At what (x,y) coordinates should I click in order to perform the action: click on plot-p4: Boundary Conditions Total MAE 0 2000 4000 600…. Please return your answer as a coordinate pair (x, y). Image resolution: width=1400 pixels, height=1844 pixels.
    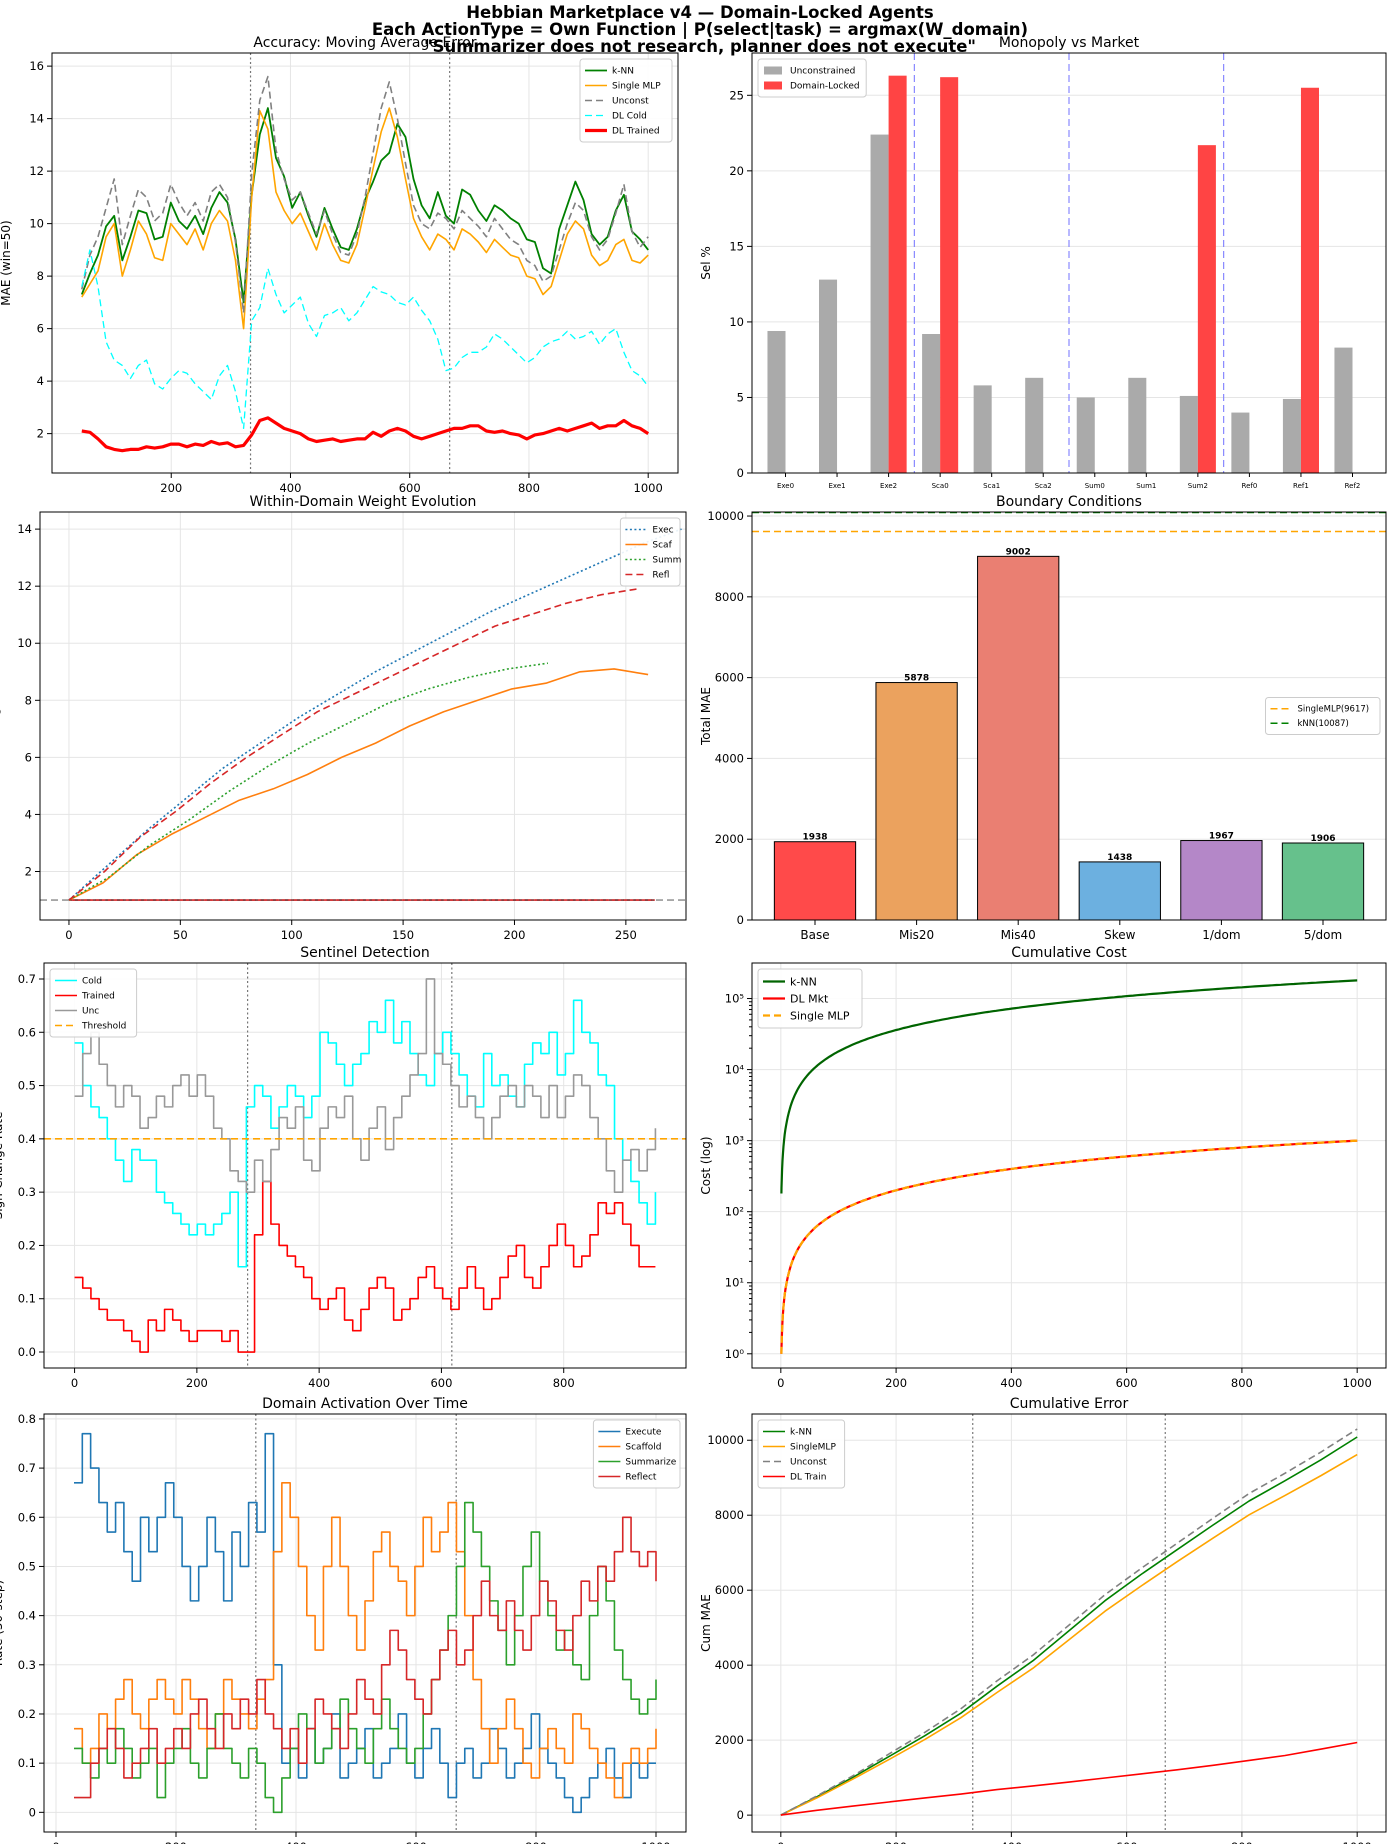
    Looking at the image, I should click on (1043, 718).